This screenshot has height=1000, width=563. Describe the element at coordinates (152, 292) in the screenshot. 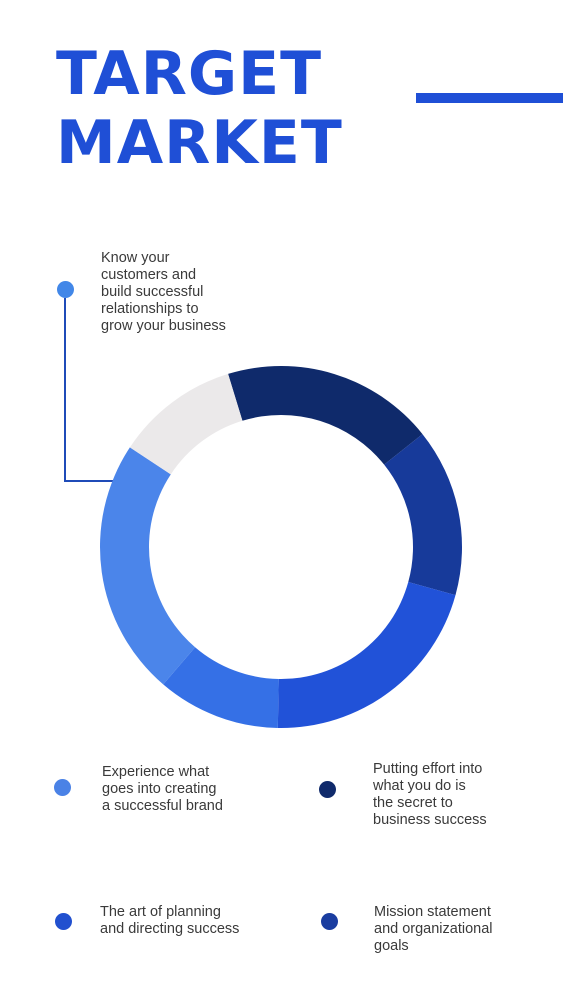

I see `note-line: build successful` at that location.